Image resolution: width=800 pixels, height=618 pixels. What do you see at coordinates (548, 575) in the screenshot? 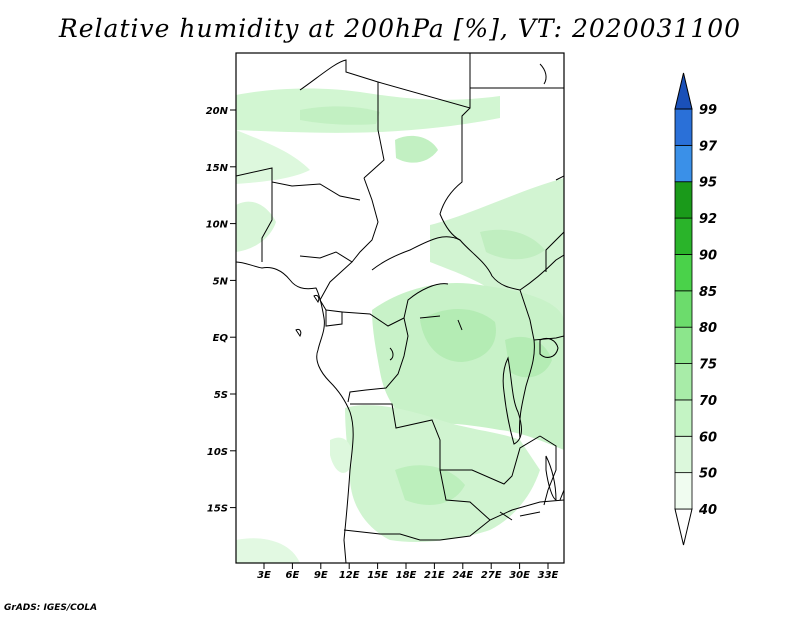
I see `lon-tick-label: 33E` at bounding box center [548, 575].